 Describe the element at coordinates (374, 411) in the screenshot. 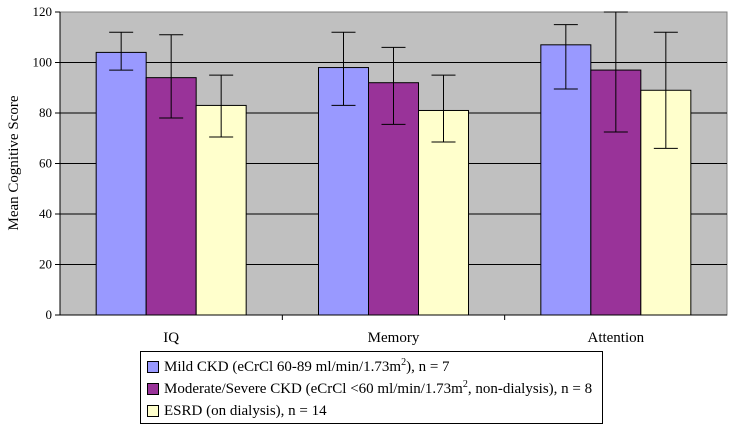

I see `legend-item-2: ESRD (on dialysis), n = 14` at that location.